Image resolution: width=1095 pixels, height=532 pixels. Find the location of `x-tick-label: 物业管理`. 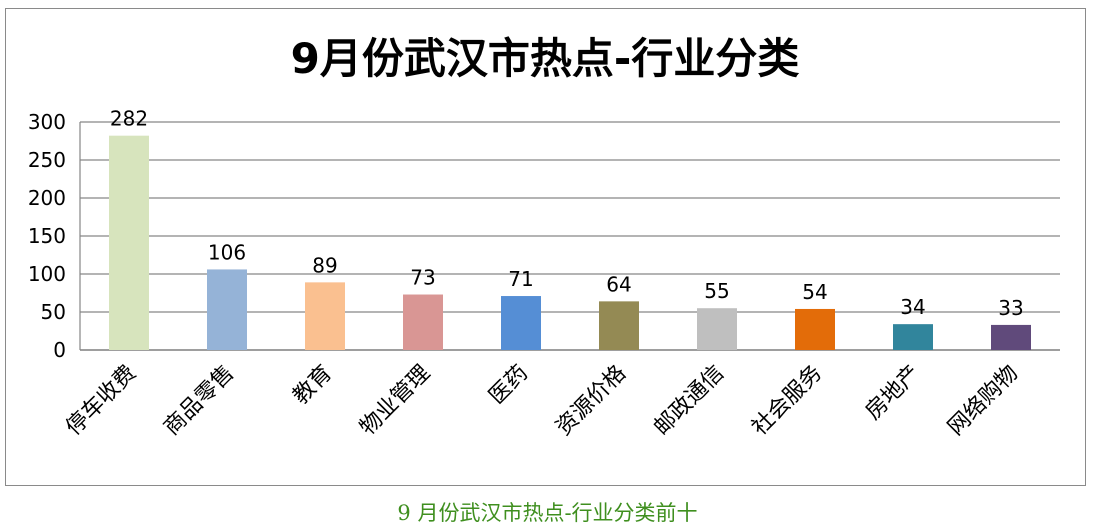

x-tick-label: 物业管理 is located at coordinates (395, 401).